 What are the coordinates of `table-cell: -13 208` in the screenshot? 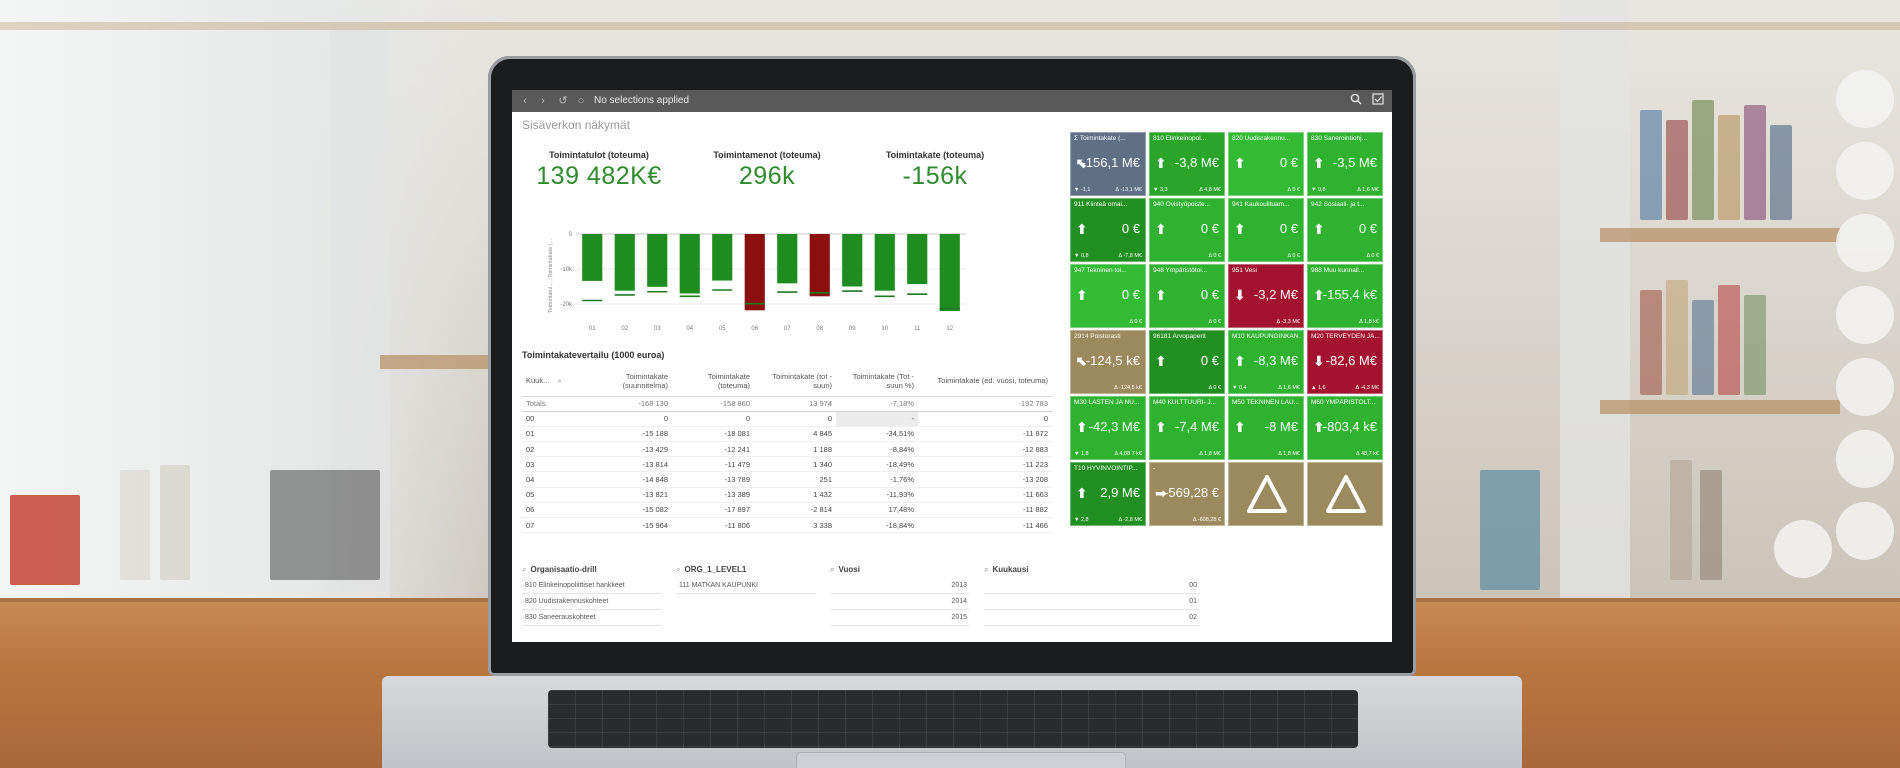 It's located at (985, 479).